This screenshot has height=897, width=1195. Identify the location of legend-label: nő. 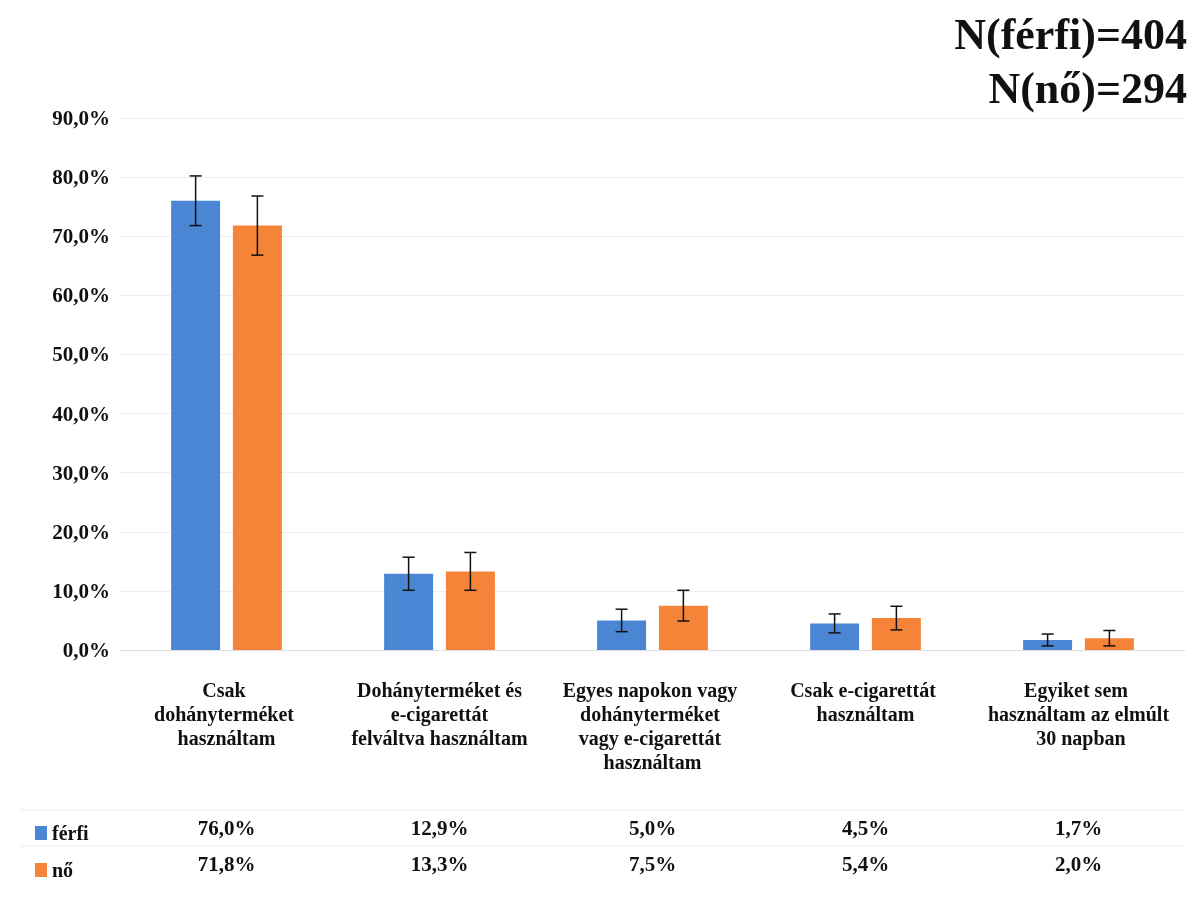
(63, 870).